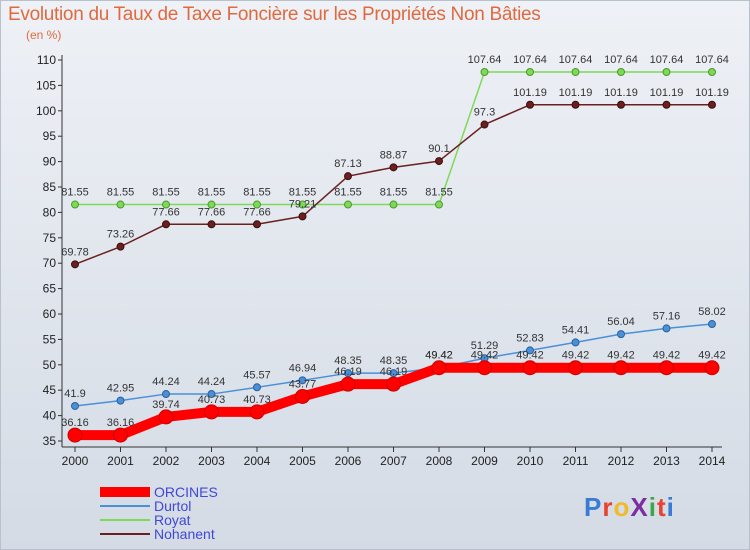 This screenshot has height=550, width=750. I want to click on y-tick-label: 90, so click(50, 162).